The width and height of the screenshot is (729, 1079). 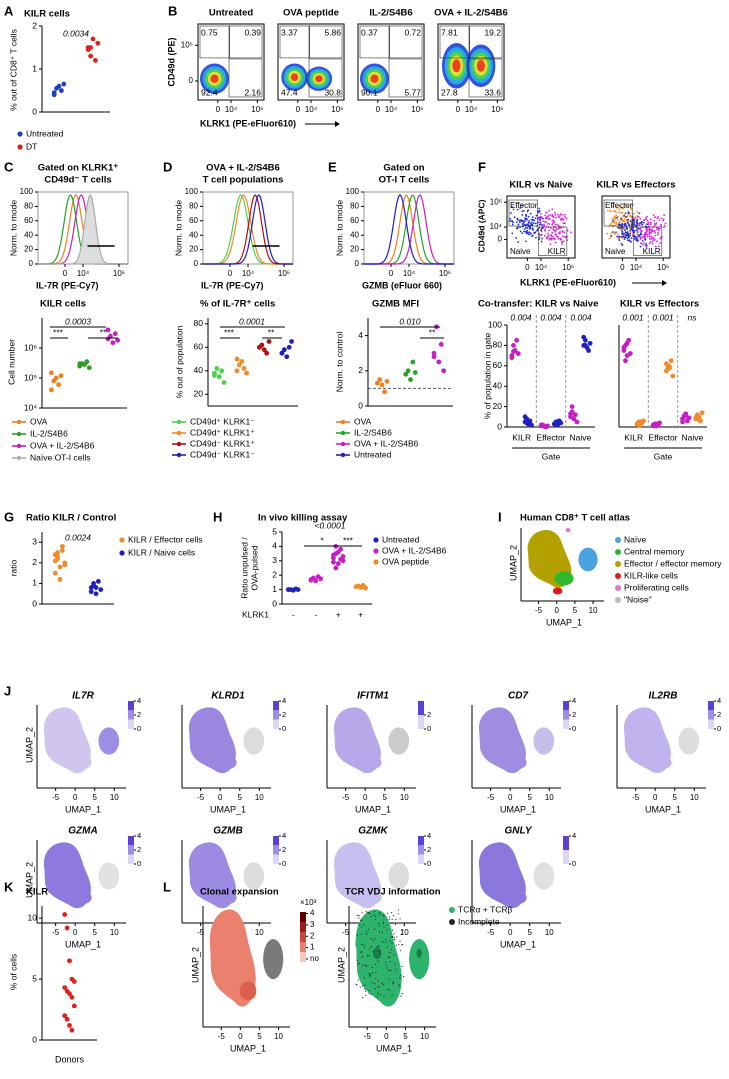 What do you see at coordinates (34, 583) in the screenshot?
I see `y-tick-label: 1` at bounding box center [34, 583].